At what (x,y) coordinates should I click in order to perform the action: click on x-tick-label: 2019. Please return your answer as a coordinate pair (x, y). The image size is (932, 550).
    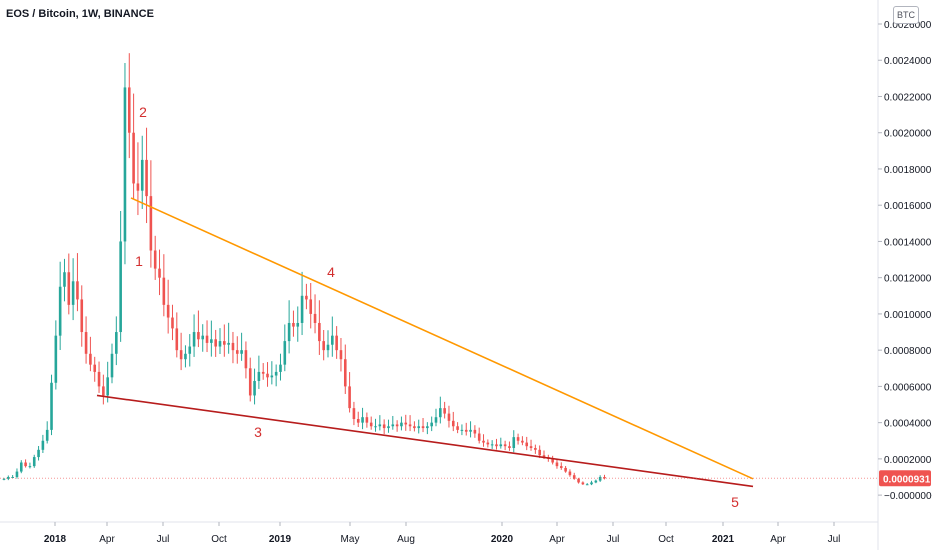
    Looking at the image, I should click on (280, 539).